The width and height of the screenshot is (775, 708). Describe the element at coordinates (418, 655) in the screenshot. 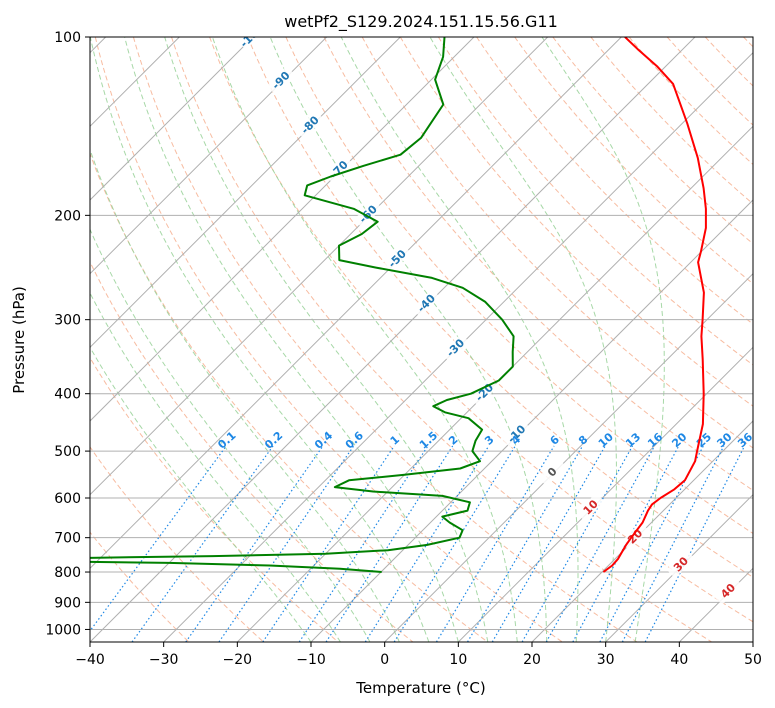

I see `x-axis: −40 −30 −20 −10 0 10 20 30 40 50` at that location.